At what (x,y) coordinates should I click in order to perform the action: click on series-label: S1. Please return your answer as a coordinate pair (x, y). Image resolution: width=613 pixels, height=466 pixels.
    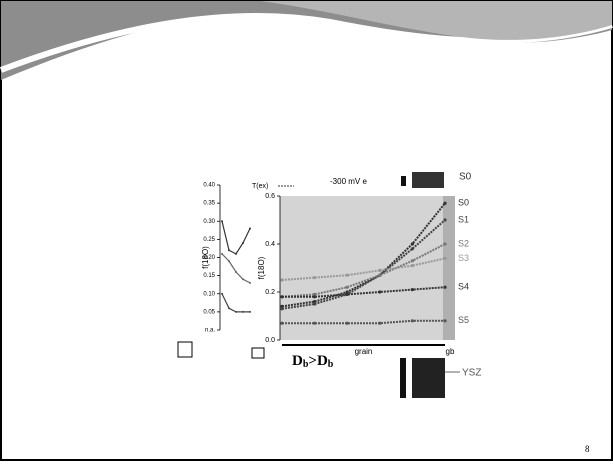
    Looking at the image, I should click on (463, 219).